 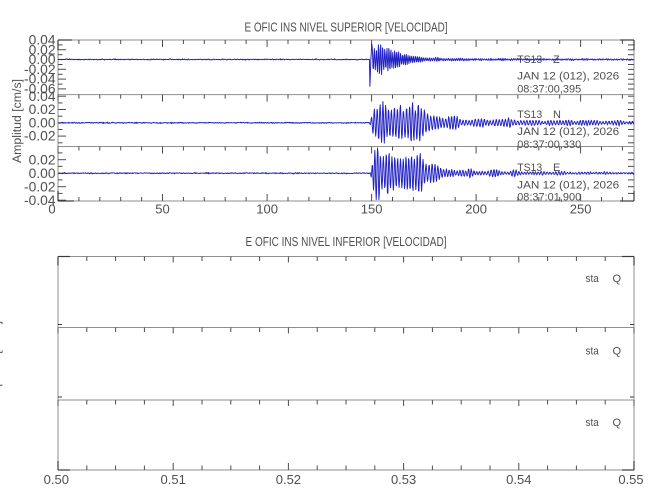 I want to click on svg-text: 0.53, so click(x=403, y=479).